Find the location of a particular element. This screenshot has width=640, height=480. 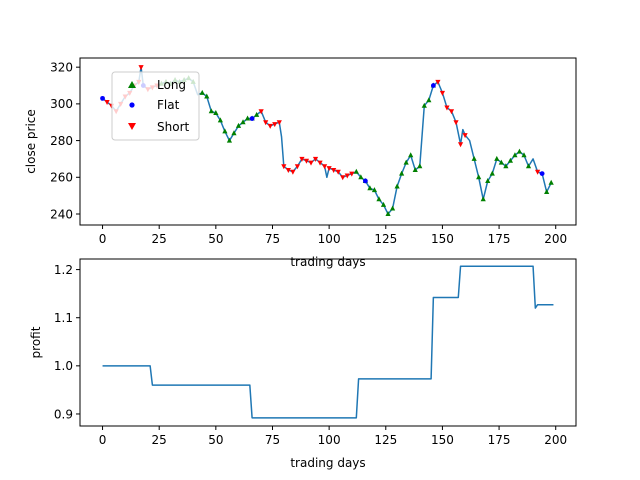

y-tick-label: 0.9 is located at coordinates (63, 414).